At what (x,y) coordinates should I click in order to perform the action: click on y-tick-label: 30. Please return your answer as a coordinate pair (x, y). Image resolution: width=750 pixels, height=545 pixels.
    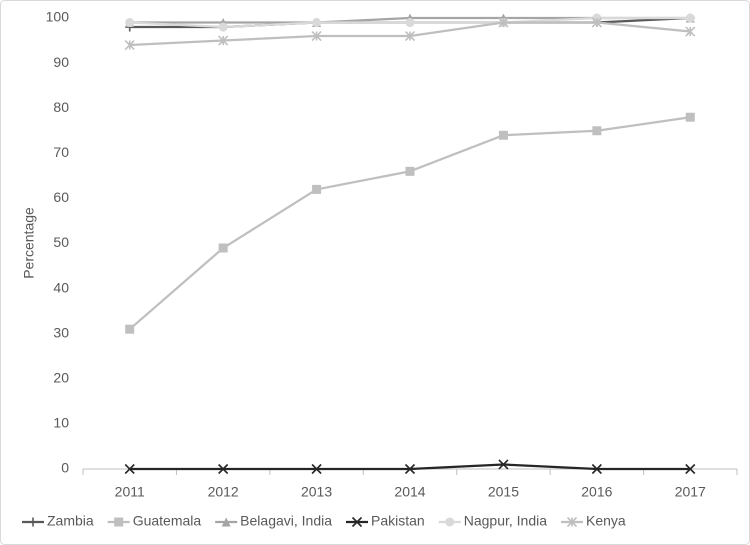
    Looking at the image, I should click on (61, 332).